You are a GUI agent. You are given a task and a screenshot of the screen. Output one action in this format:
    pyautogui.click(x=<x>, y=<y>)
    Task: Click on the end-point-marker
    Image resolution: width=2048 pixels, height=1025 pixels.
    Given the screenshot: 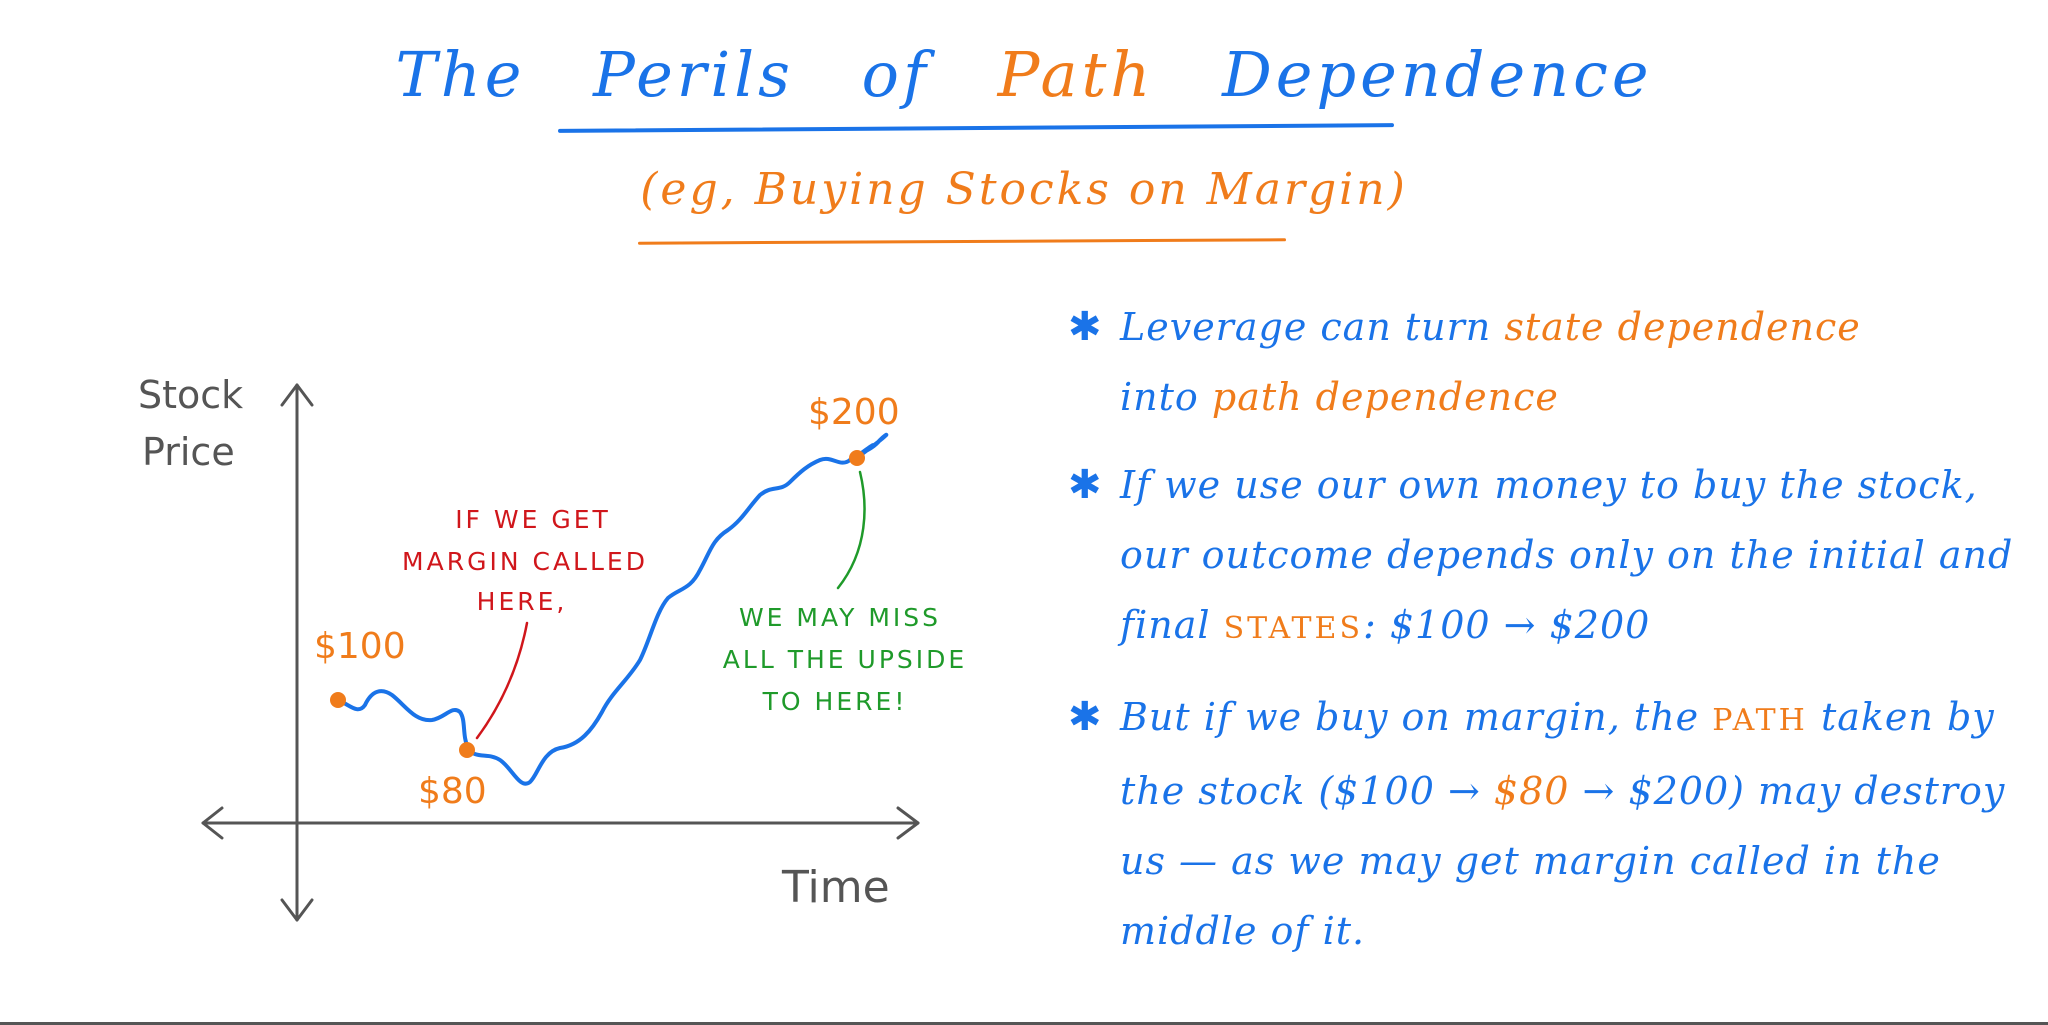 What is the action you would take?
    pyautogui.click(x=857, y=458)
    